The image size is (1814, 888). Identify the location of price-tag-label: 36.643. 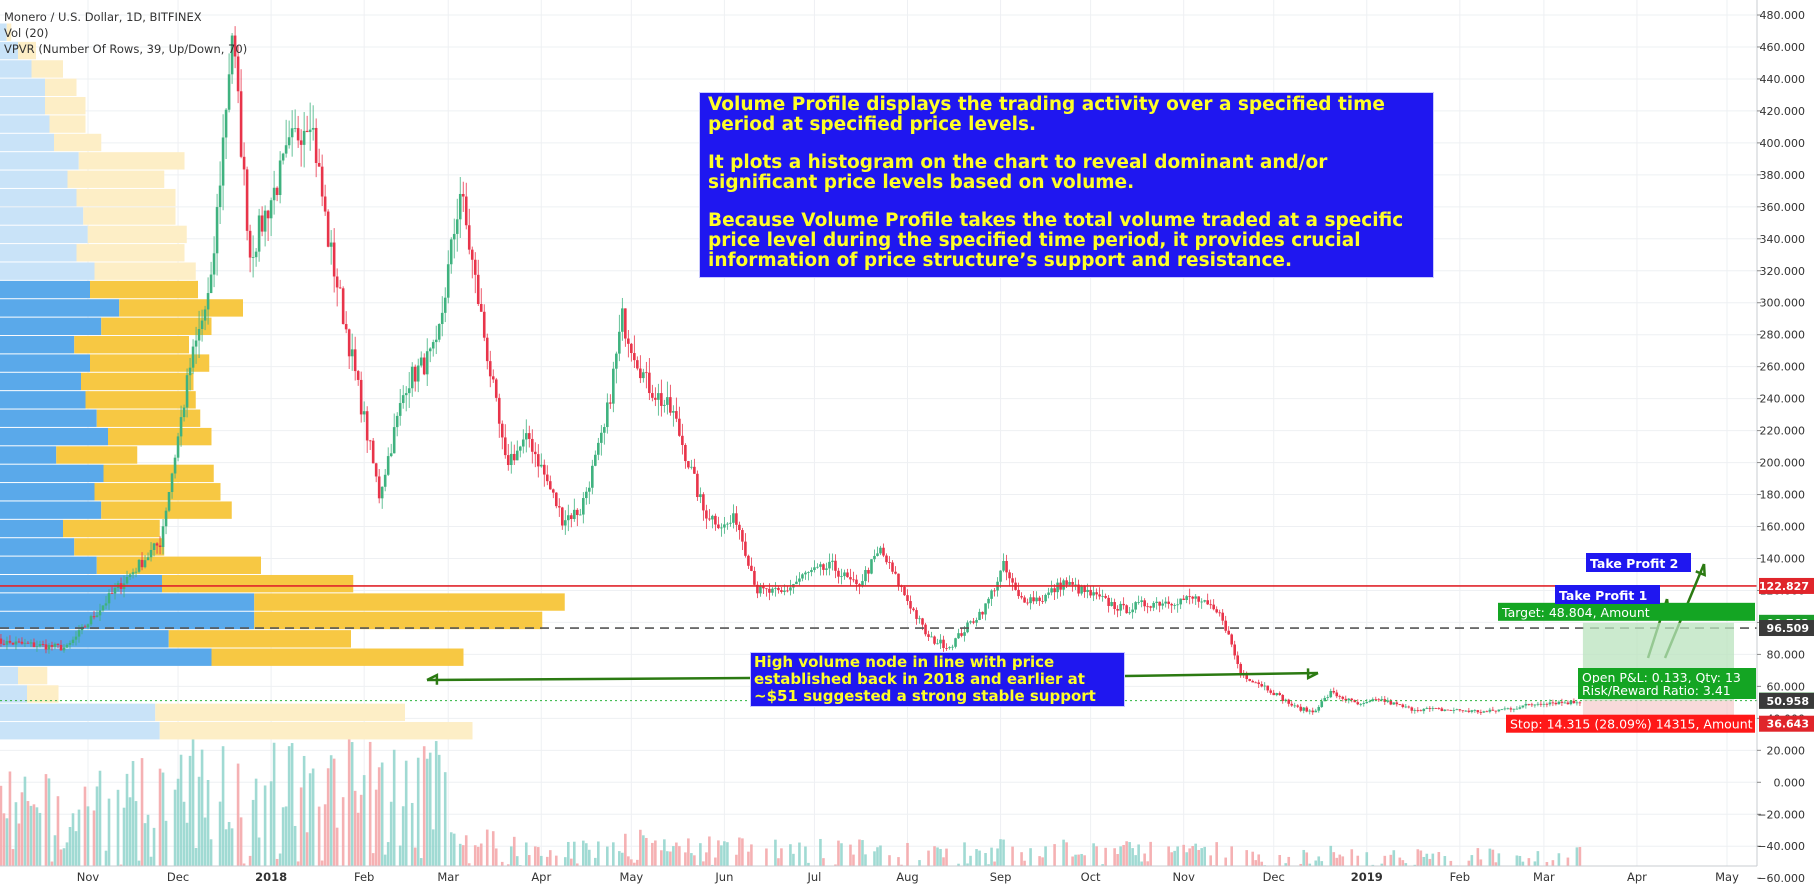
(1788, 724).